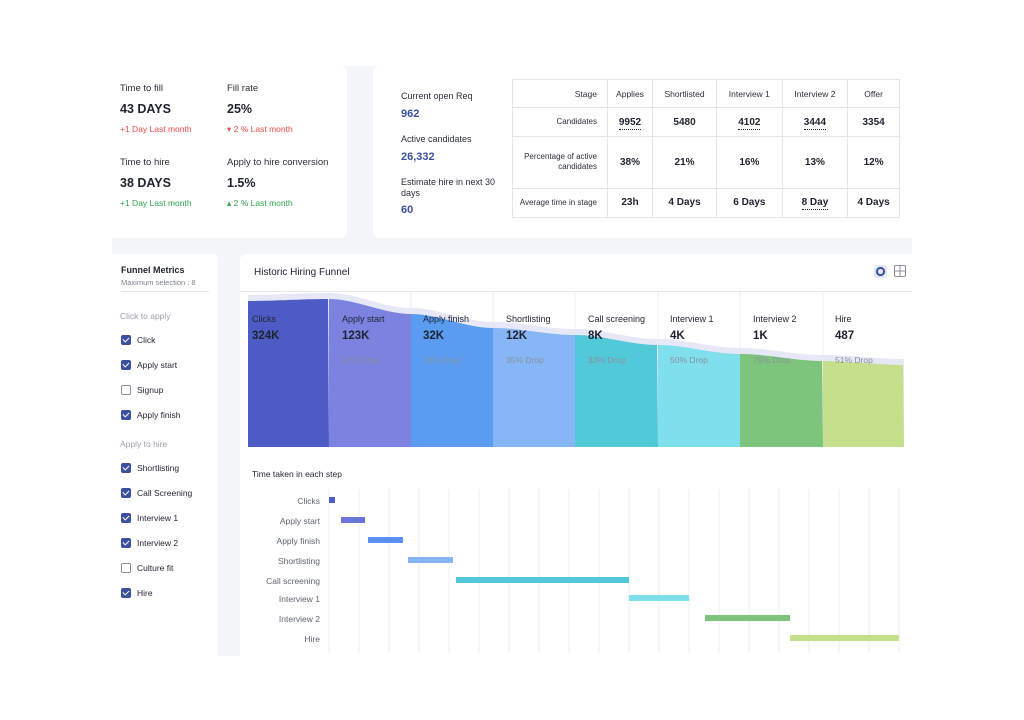 This screenshot has width=1024, height=720. Describe the element at coordinates (157, 365) in the screenshot. I see `checkbox-label: Apply start` at that location.